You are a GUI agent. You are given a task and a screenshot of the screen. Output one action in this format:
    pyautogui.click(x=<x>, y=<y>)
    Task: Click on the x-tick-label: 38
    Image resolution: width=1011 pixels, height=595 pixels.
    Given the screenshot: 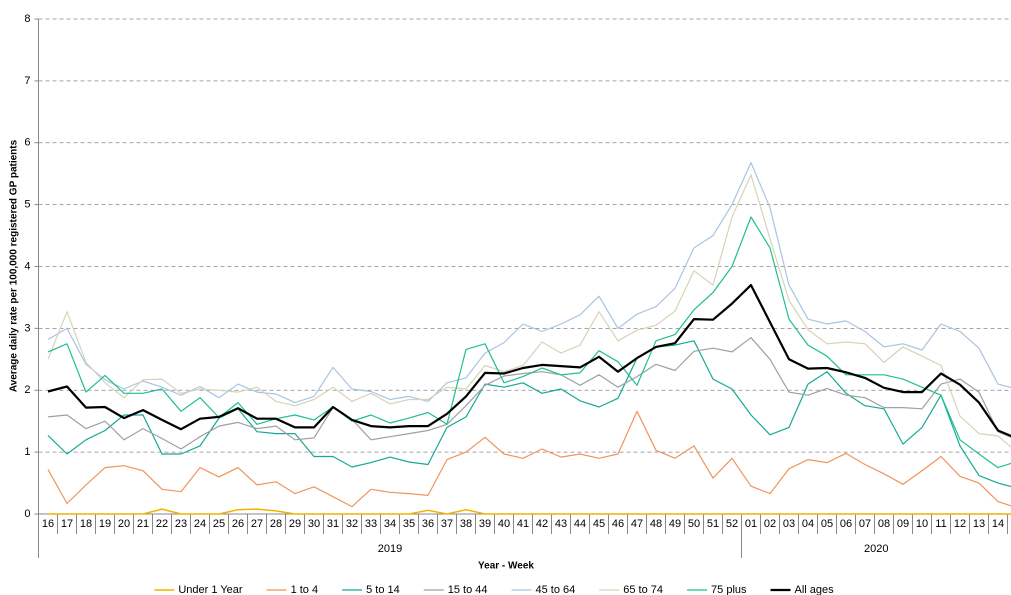 What is the action you would take?
    pyautogui.click(x=466, y=524)
    